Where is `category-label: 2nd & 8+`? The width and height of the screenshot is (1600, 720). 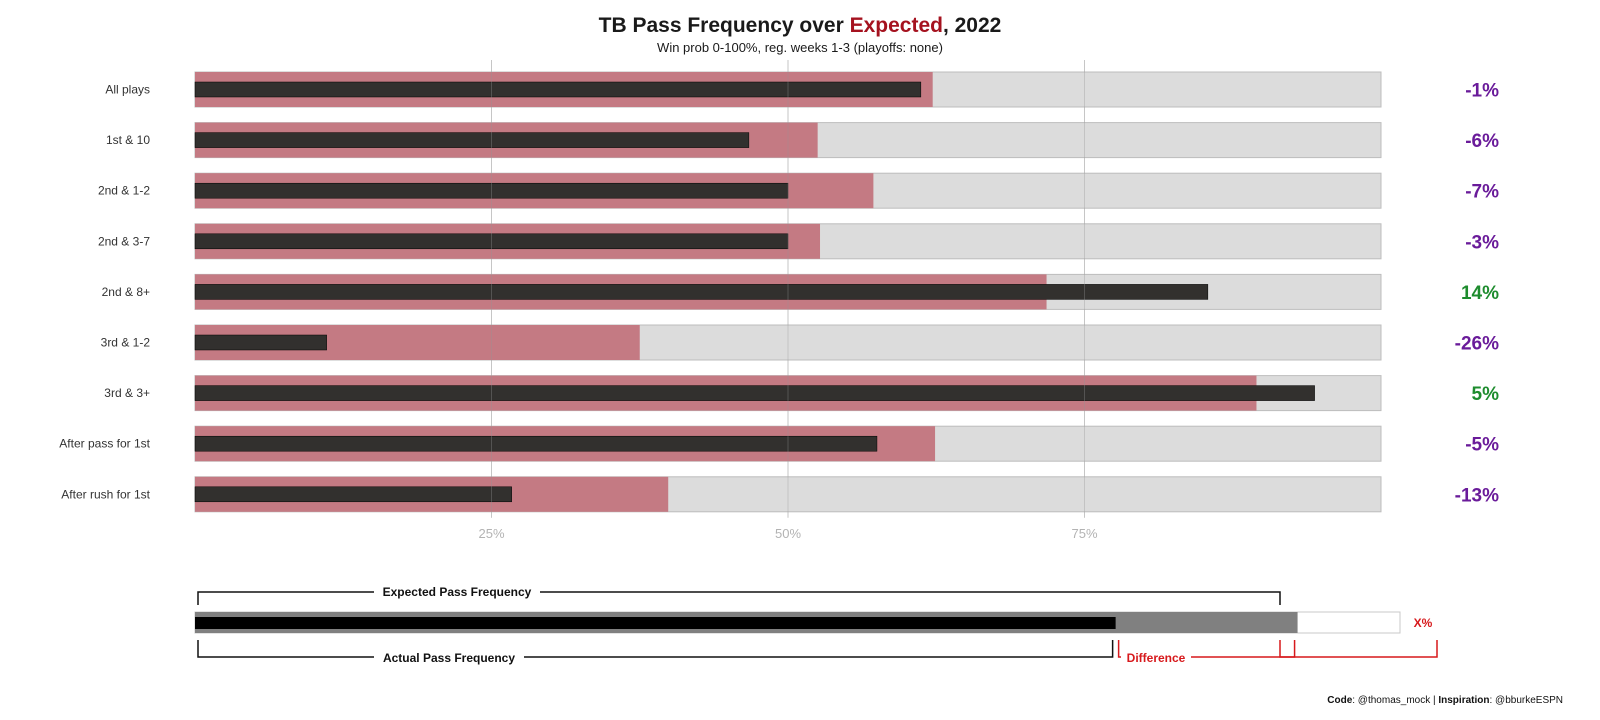
category-label: 2nd & 8+ is located at coordinates (126, 292).